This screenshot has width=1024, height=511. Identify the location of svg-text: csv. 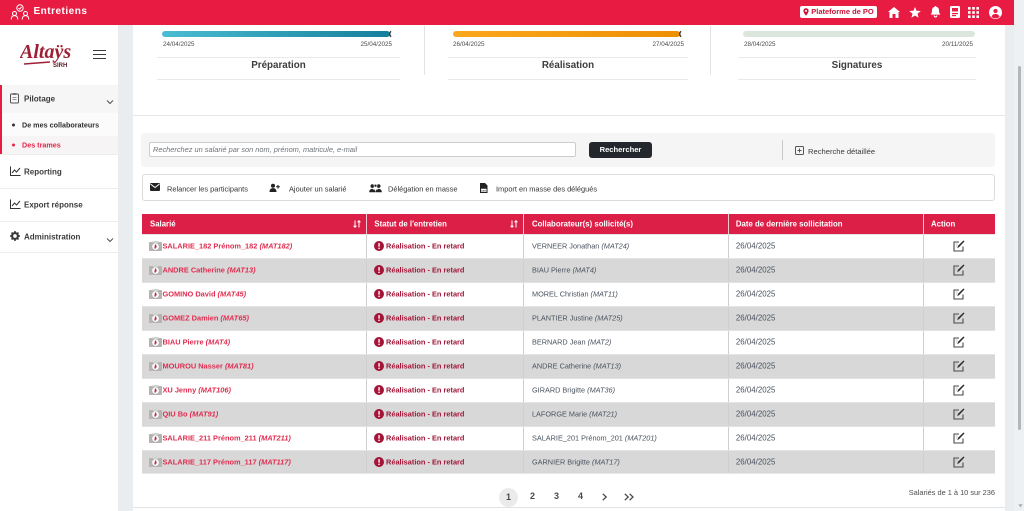
(483, 191).